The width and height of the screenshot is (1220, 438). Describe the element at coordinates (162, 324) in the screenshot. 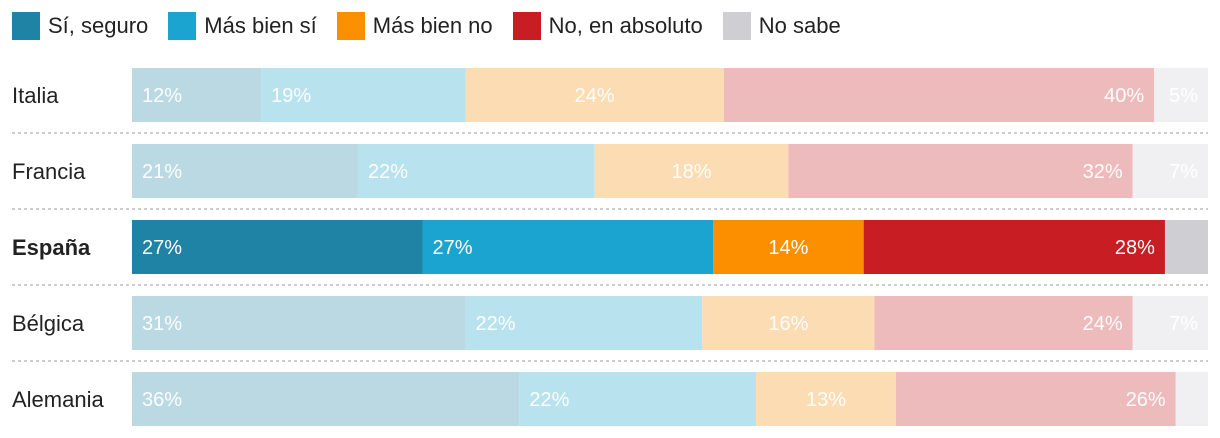

I see `value-label-belgica-si-seguro: 31%` at that location.